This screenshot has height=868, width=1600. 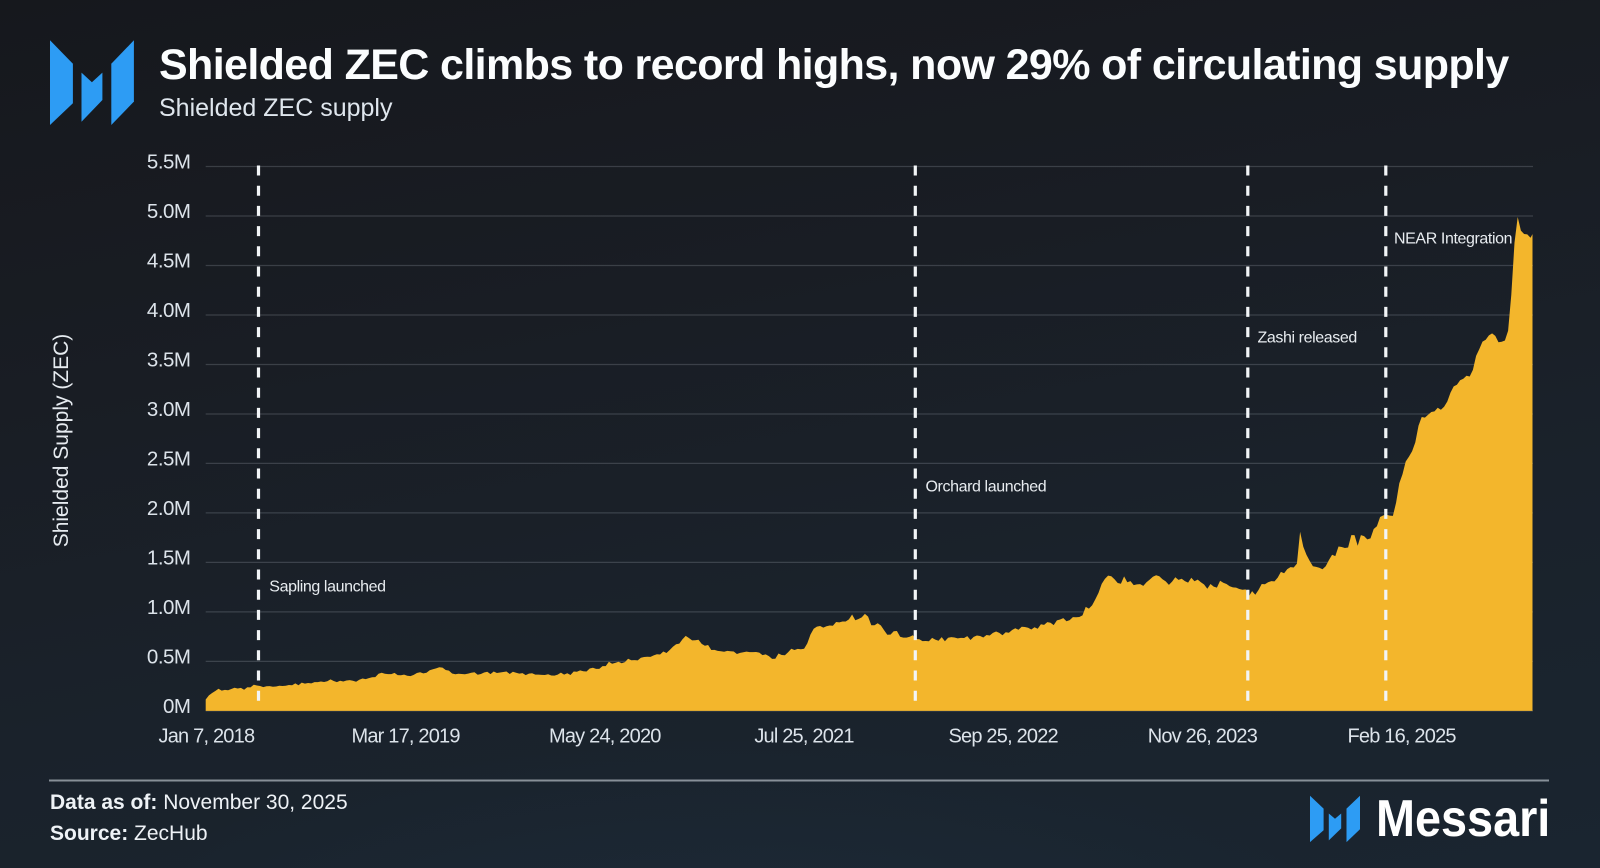 What do you see at coordinates (327, 587) in the screenshot?
I see `svg-text: Sapling launched` at bounding box center [327, 587].